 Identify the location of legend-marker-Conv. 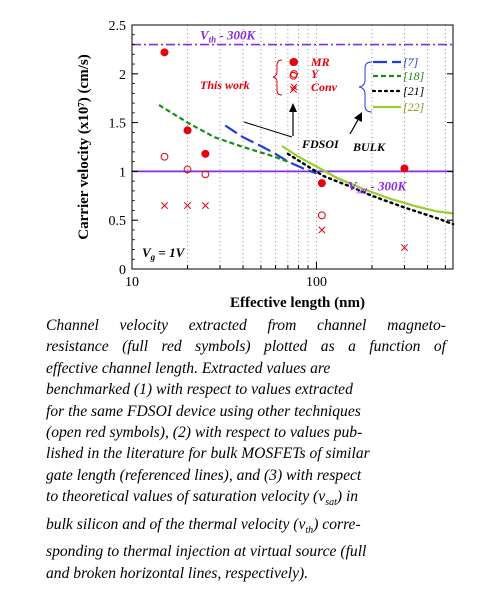
(294, 87).